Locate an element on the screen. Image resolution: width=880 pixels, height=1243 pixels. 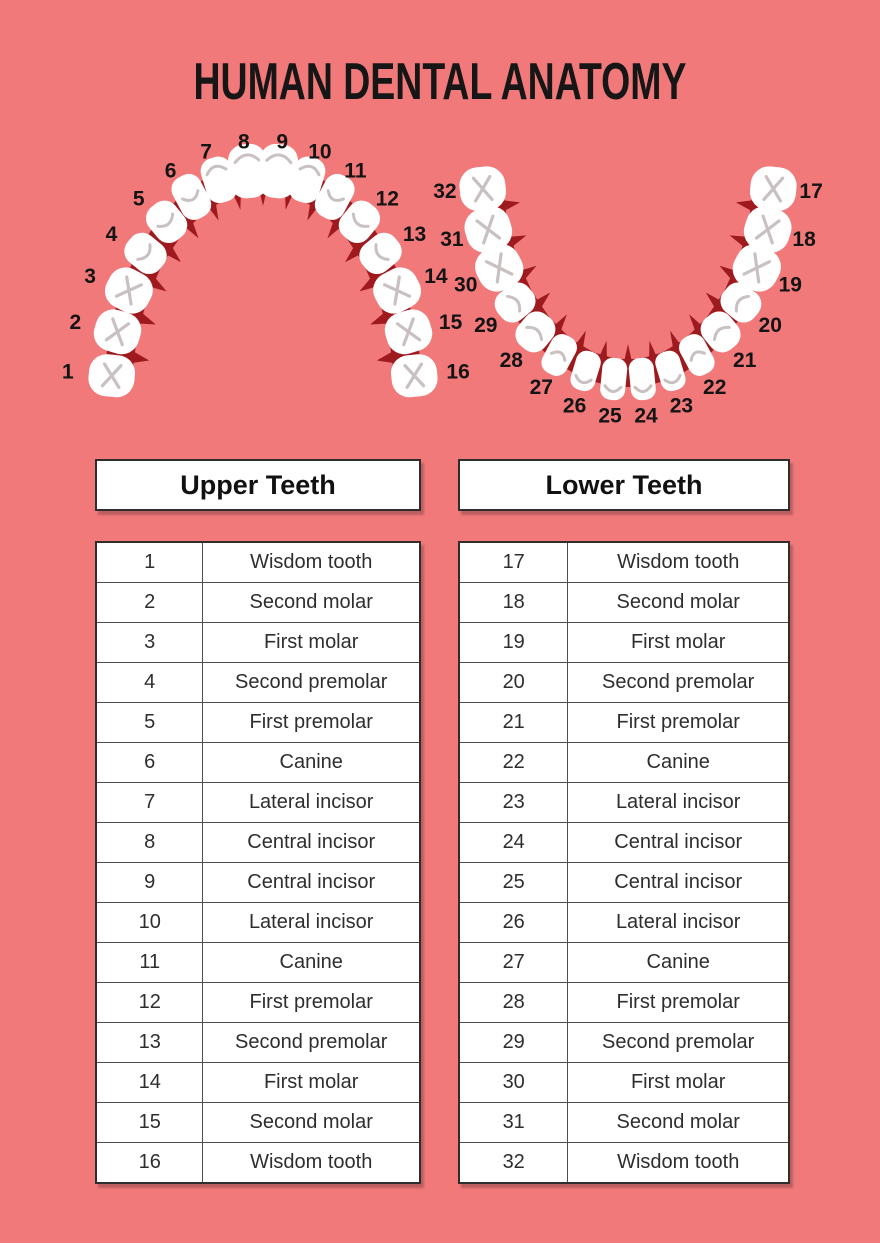
table-row: 3 First molar is located at coordinates (258, 642).